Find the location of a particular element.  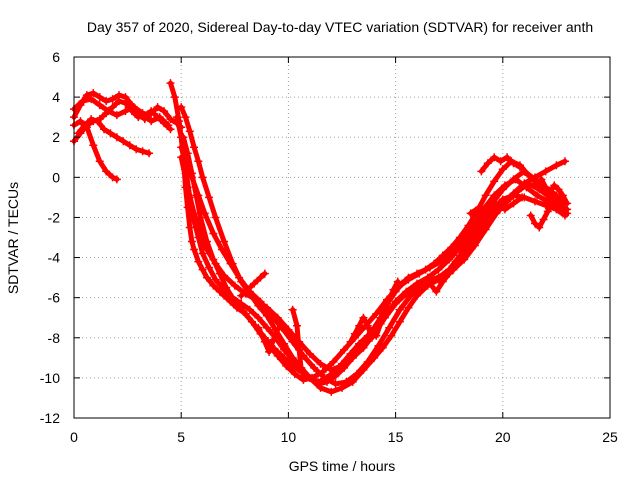

series-early-d is located at coordinates (95, 150).